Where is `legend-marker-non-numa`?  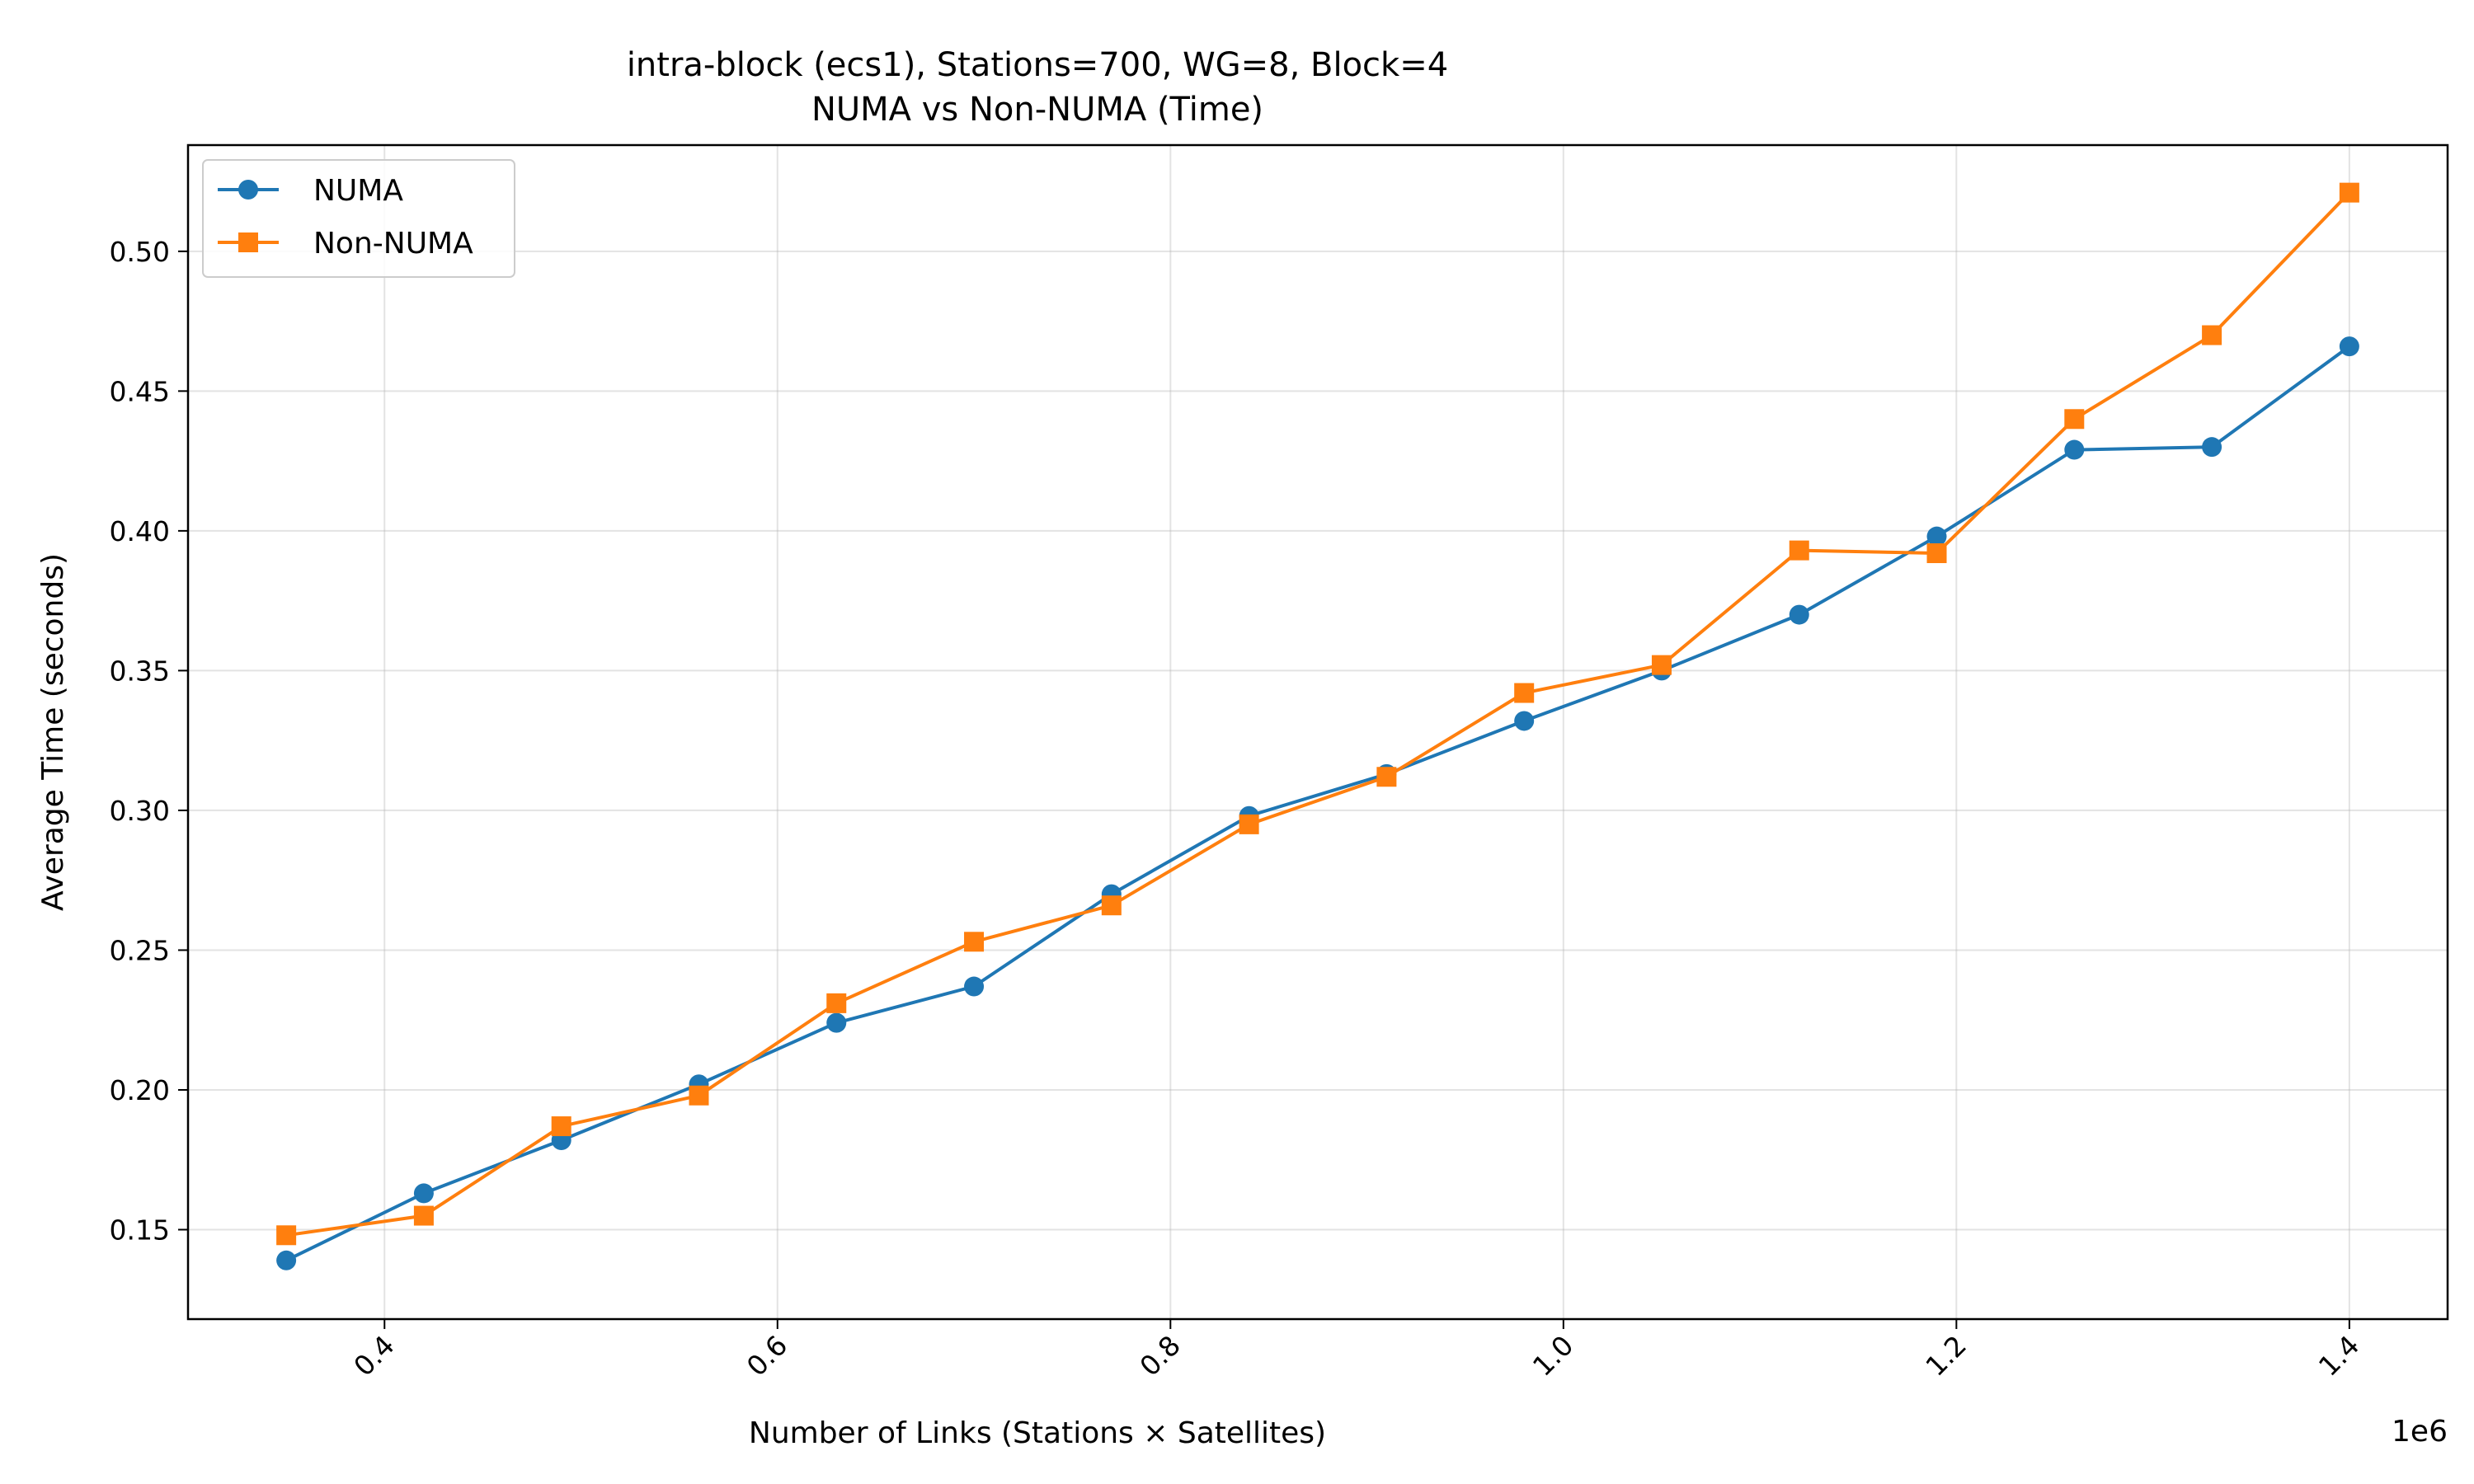 legend-marker-non-numa is located at coordinates (248, 242).